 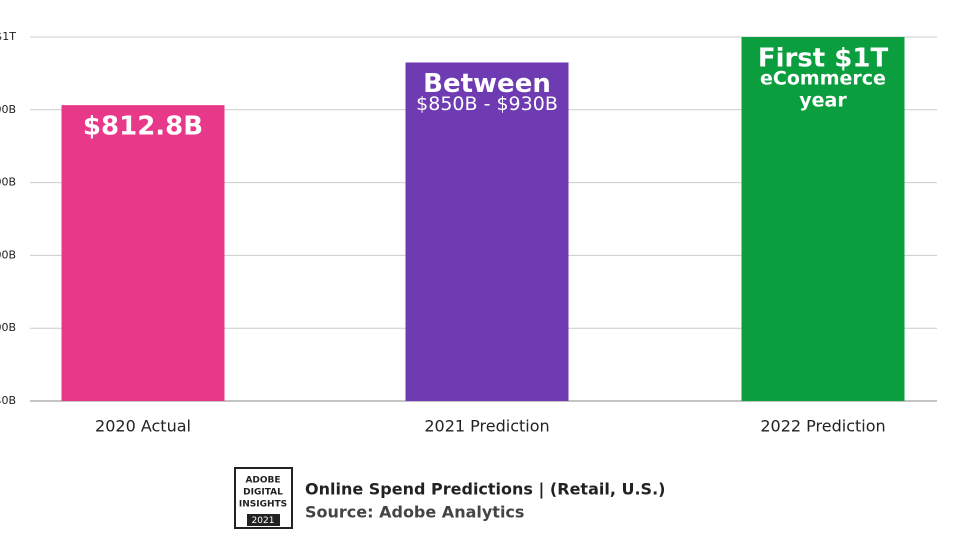 What do you see at coordinates (8, 254) in the screenshot?
I see `y-tick-label: $400B` at bounding box center [8, 254].